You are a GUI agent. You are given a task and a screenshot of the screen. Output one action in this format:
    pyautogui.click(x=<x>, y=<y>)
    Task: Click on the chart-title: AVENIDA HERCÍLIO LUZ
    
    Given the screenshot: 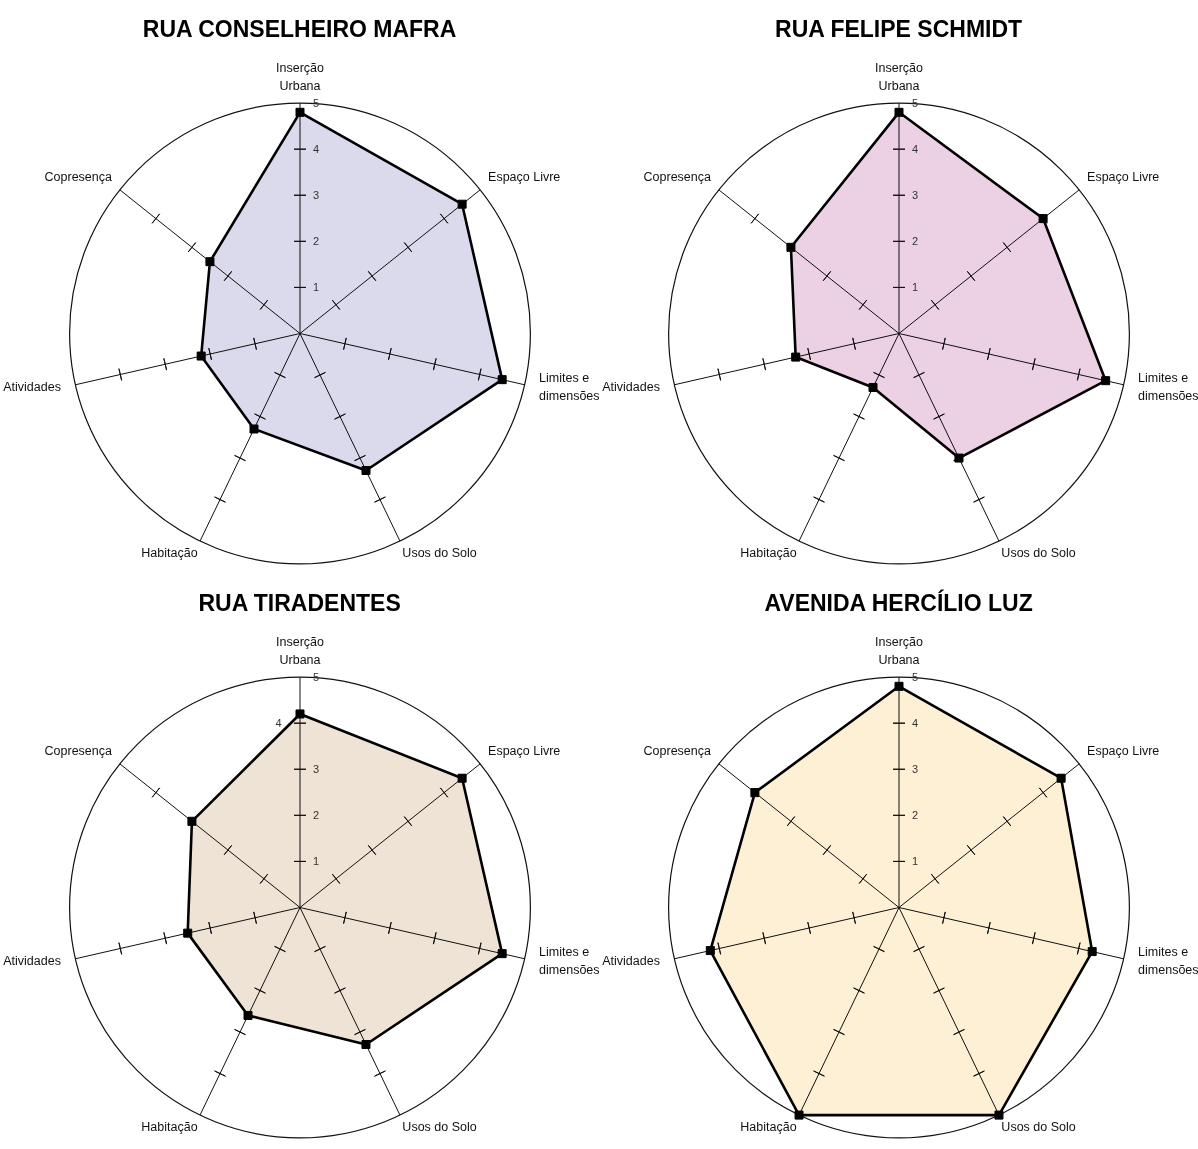 What is the action you would take?
    pyautogui.click(x=898, y=602)
    